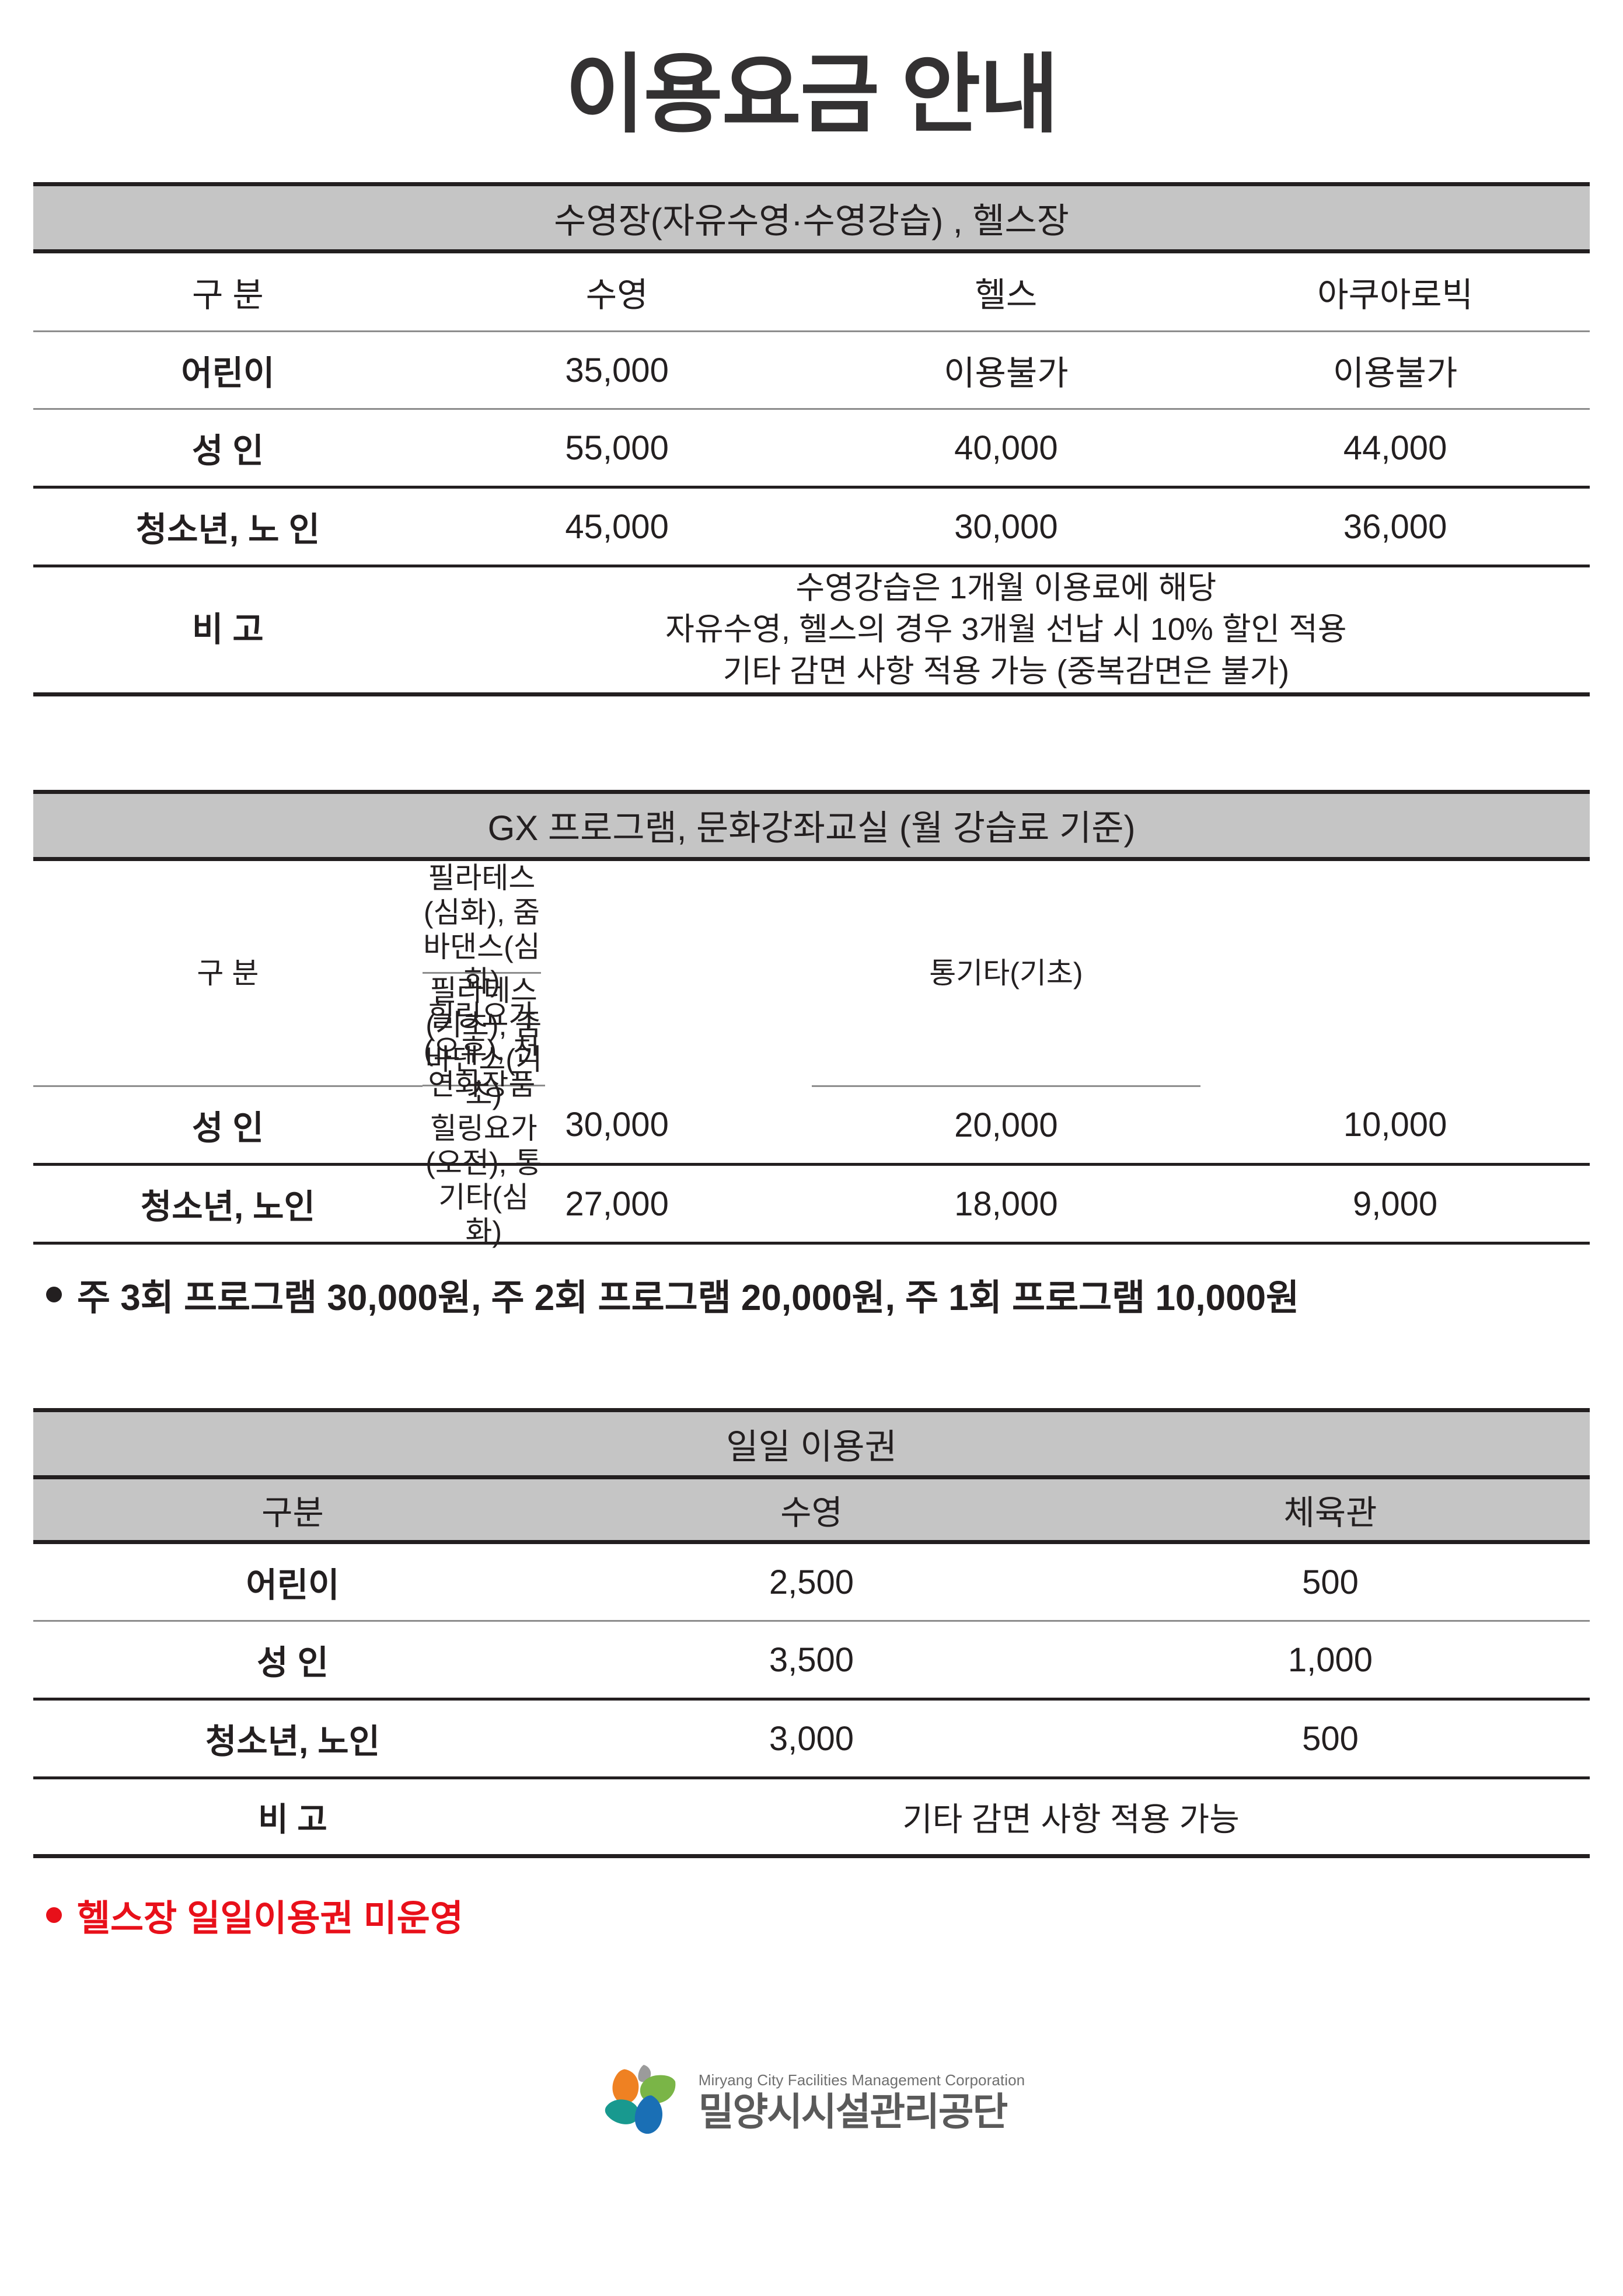 The width and height of the screenshot is (1623, 2296). Describe the element at coordinates (1006, 449) in the screenshot. I see `swim-gym-row1-gym: 40,000` at that location.